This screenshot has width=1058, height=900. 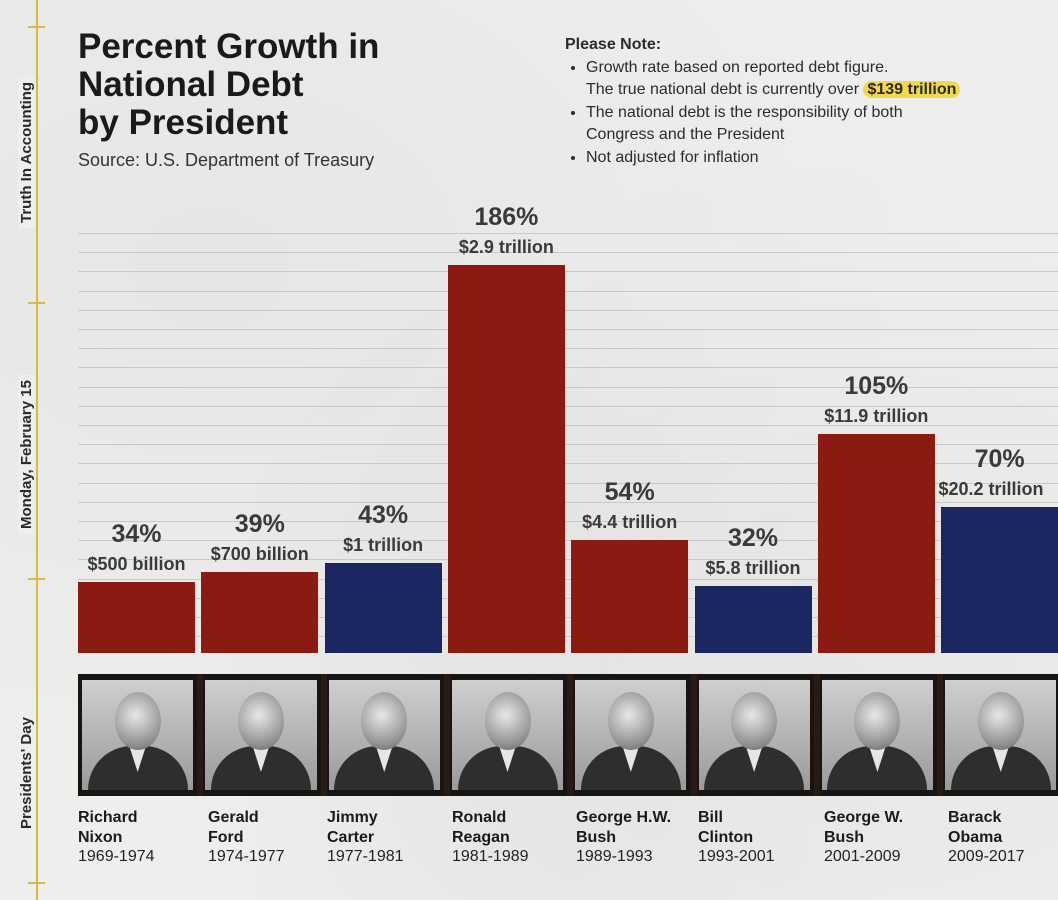 What do you see at coordinates (975, 837) in the screenshot?
I see `president-last-name: Obama` at bounding box center [975, 837].